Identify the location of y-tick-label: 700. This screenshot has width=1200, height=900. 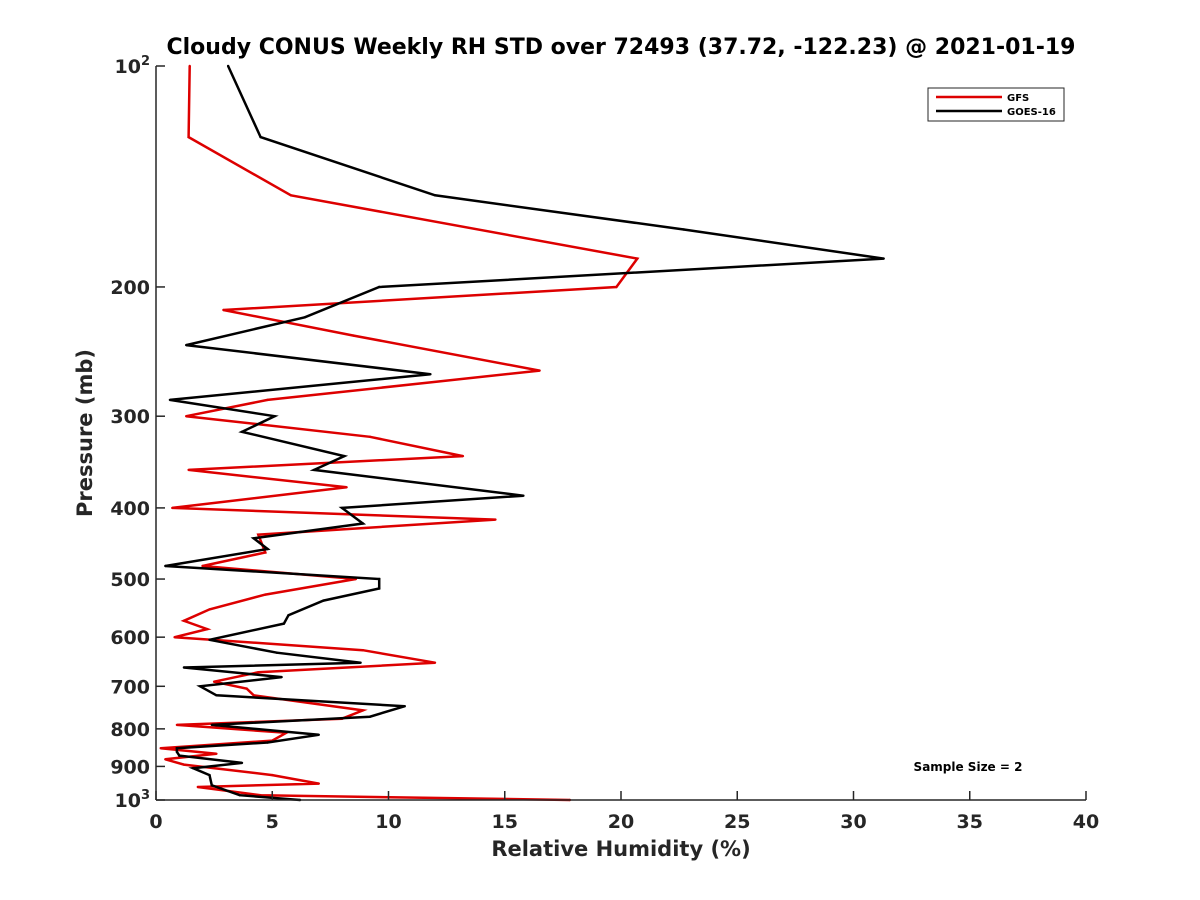
(130, 687).